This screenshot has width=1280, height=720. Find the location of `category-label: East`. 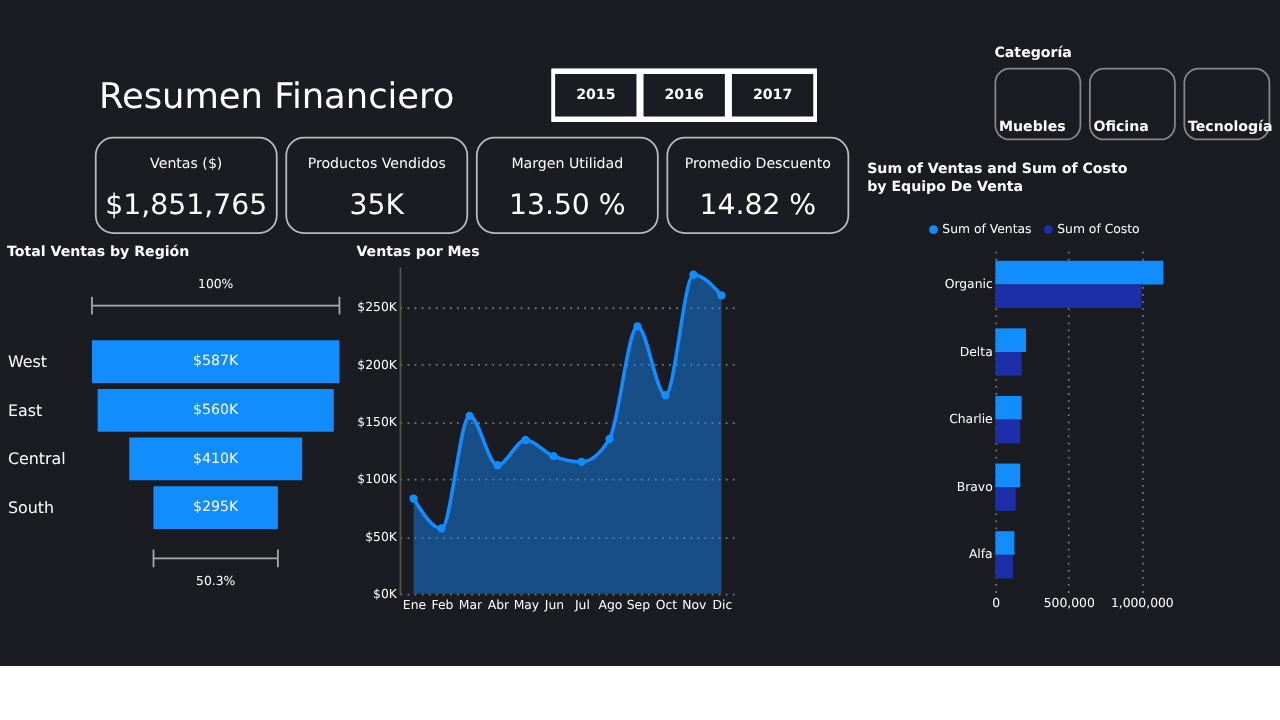

category-label: East is located at coordinates (25, 410).